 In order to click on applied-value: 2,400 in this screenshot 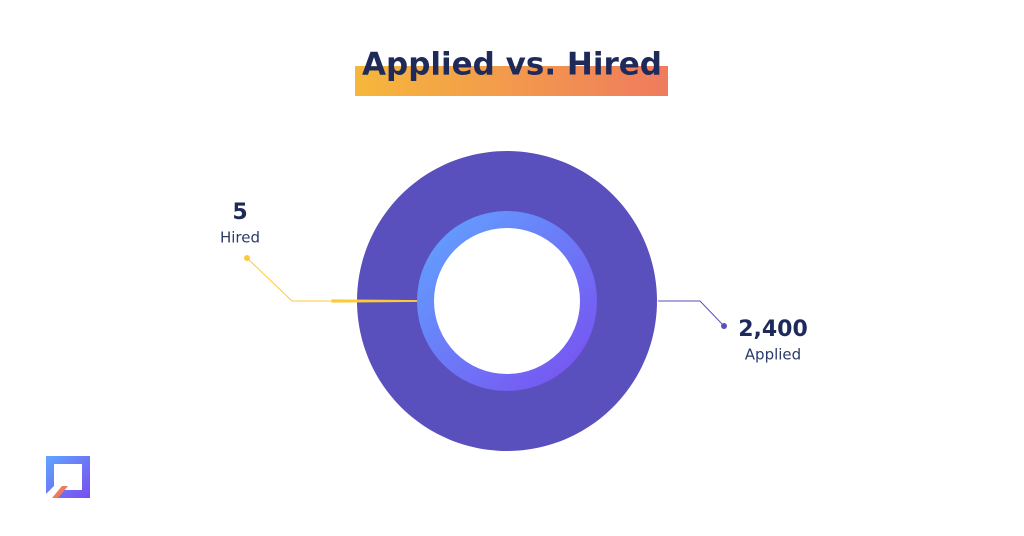, I will do `click(773, 329)`.